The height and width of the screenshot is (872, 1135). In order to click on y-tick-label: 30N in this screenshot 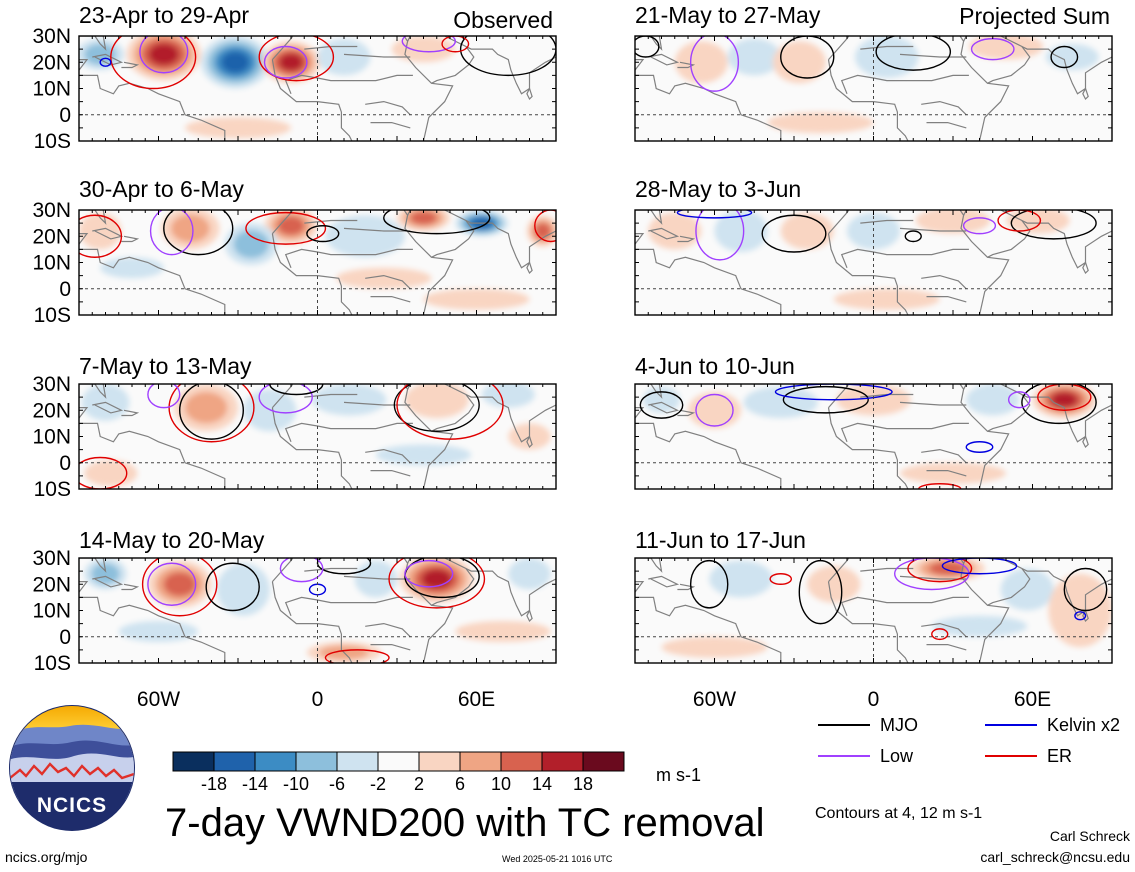, I will do `click(51, 36)`.